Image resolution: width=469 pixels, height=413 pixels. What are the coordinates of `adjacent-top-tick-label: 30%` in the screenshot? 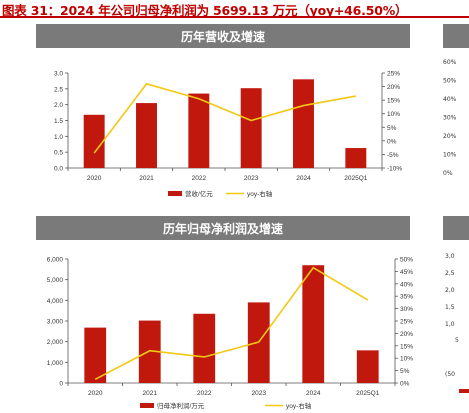 It's located at (450, 118).